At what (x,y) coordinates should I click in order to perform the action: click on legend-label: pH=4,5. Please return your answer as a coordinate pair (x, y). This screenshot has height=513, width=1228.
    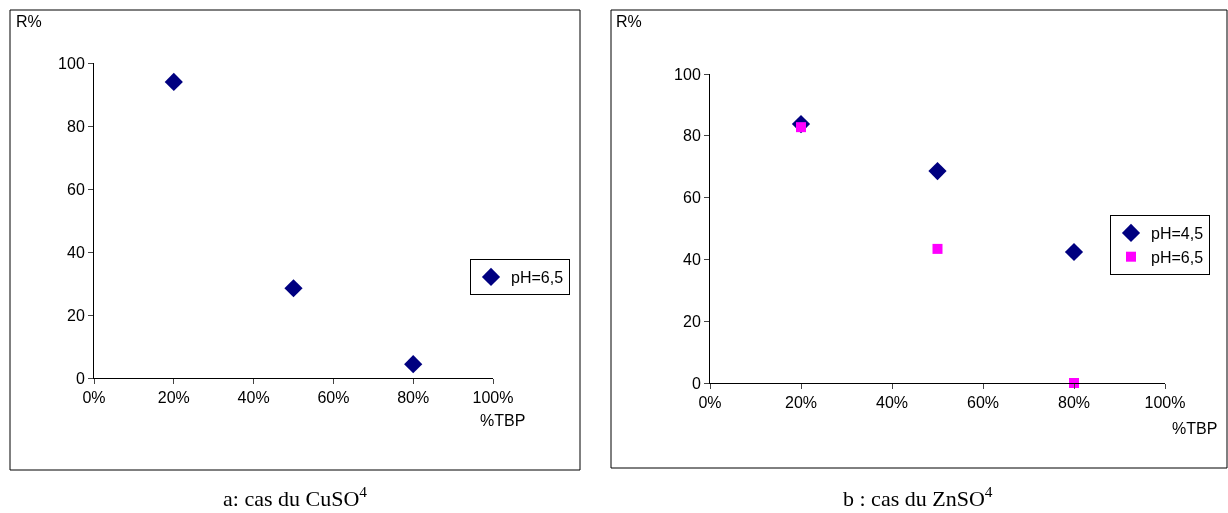
    Looking at the image, I should click on (1177, 234).